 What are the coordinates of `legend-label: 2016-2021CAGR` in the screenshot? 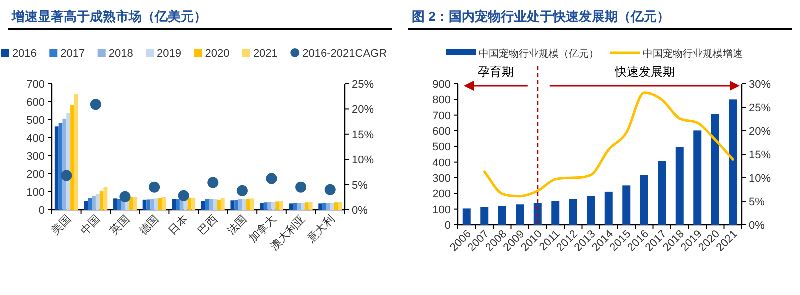 It's located at (345, 54).